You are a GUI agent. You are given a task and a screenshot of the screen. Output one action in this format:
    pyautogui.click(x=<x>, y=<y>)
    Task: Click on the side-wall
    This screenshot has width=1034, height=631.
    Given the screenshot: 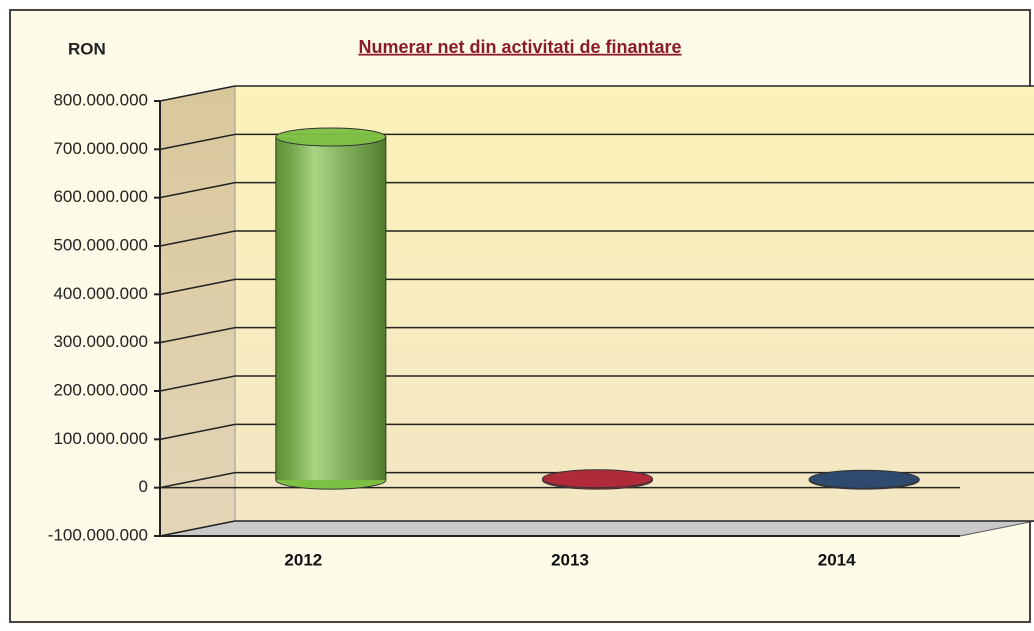 What is the action you would take?
    pyautogui.click(x=197, y=311)
    